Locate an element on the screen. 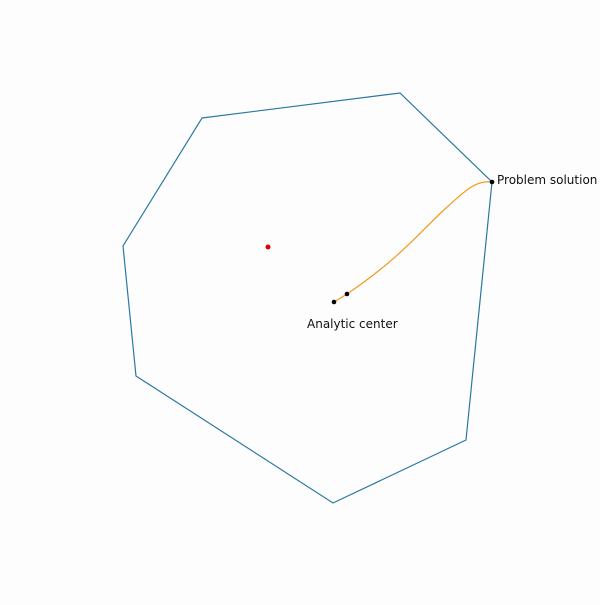 Image resolution: width=600 pixels, height=605 pixels. analytic-center-point is located at coordinates (334, 302).